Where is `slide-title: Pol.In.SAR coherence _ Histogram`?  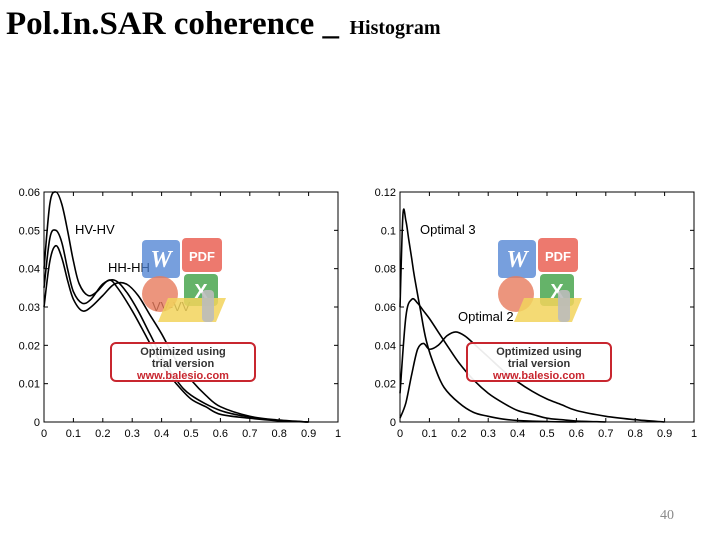 slide-title: Pol.In.SAR coherence _ Histogram is located at coordinates (223, 24).